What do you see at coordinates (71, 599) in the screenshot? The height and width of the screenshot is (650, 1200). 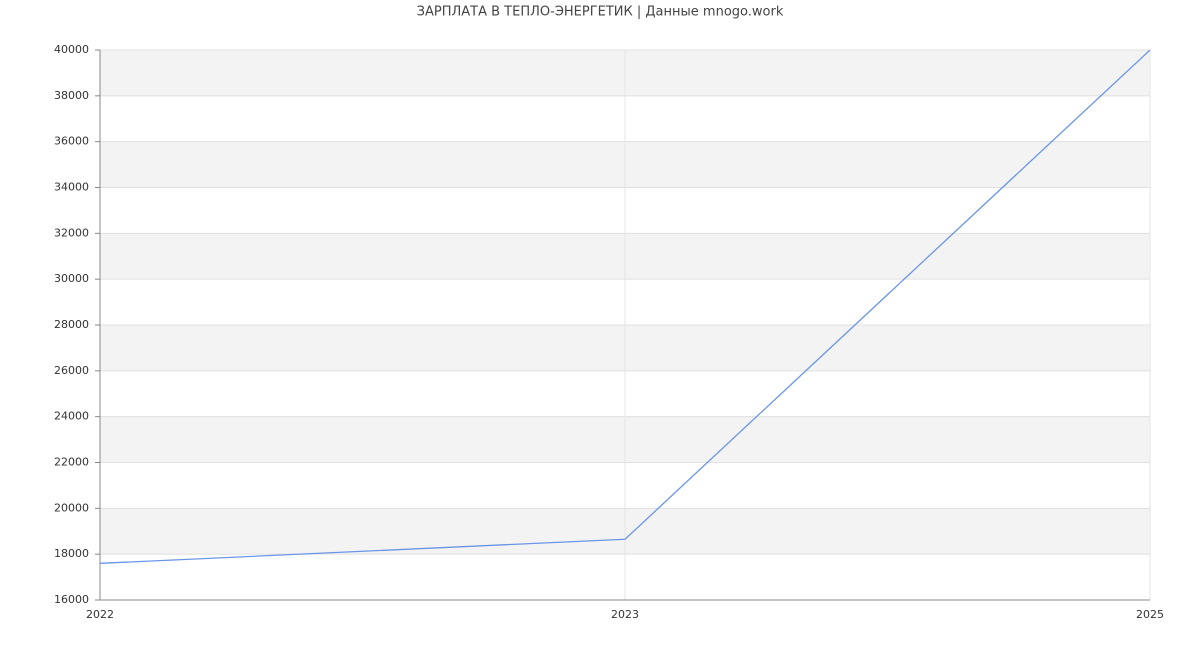 I see `y-tick-label: 16000` at bounding box center [71, 599].